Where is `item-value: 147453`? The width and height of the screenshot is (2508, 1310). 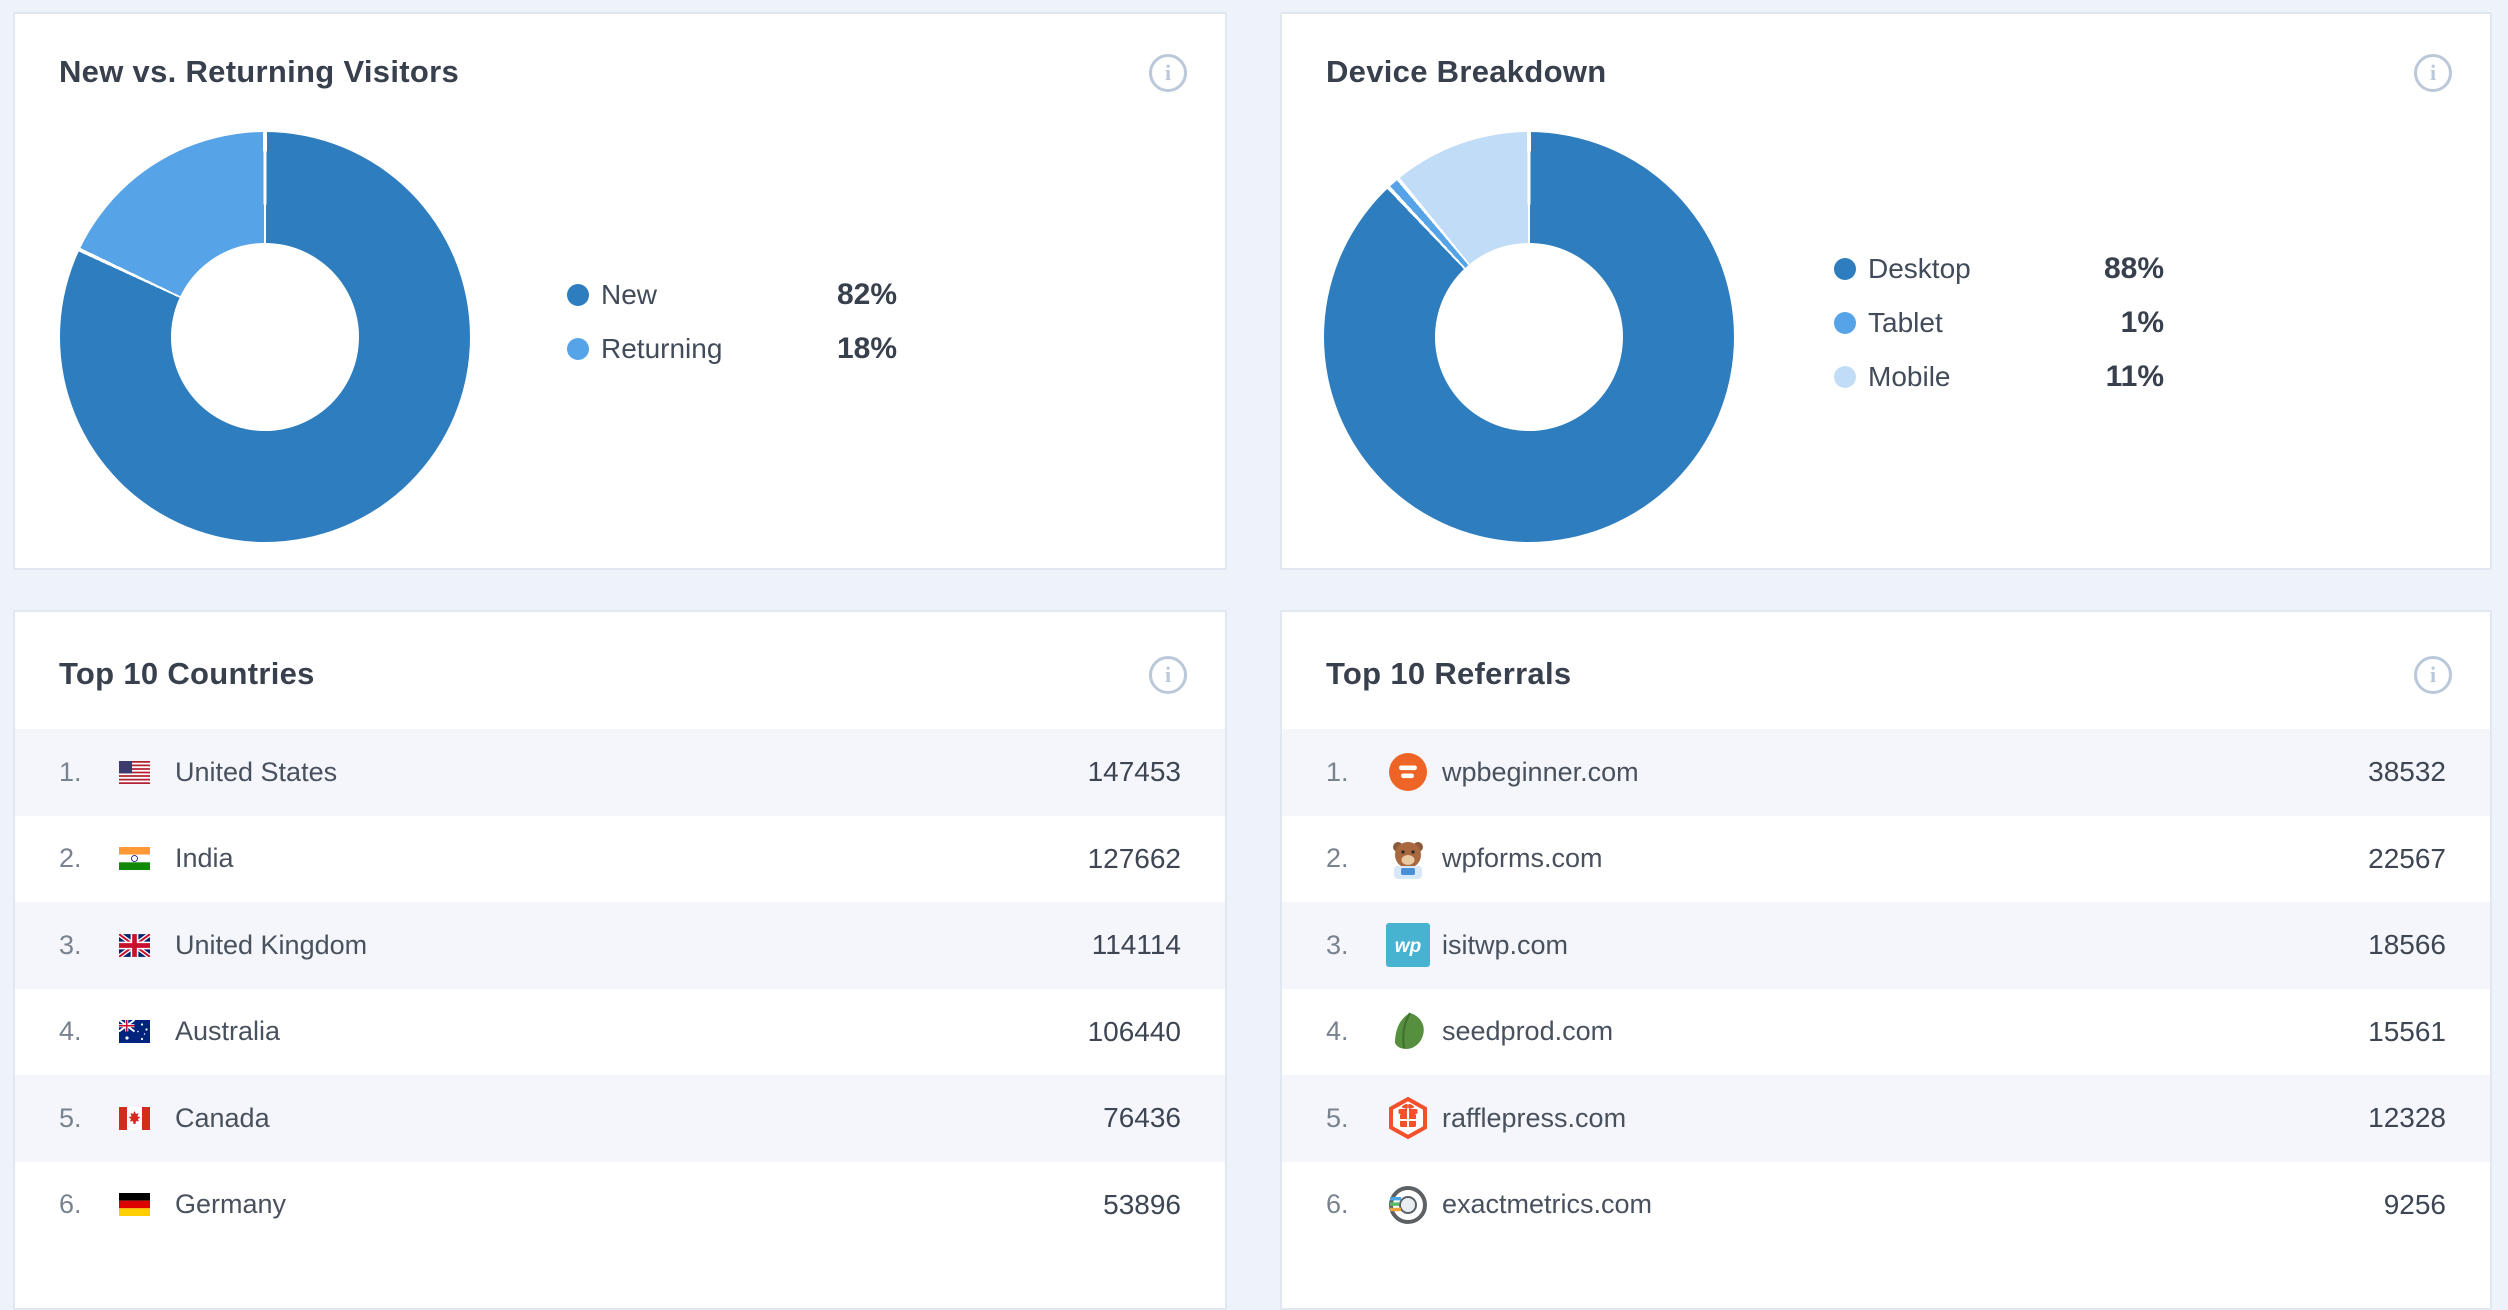 item-value: 147453 is located at coordinates (1134, 772).